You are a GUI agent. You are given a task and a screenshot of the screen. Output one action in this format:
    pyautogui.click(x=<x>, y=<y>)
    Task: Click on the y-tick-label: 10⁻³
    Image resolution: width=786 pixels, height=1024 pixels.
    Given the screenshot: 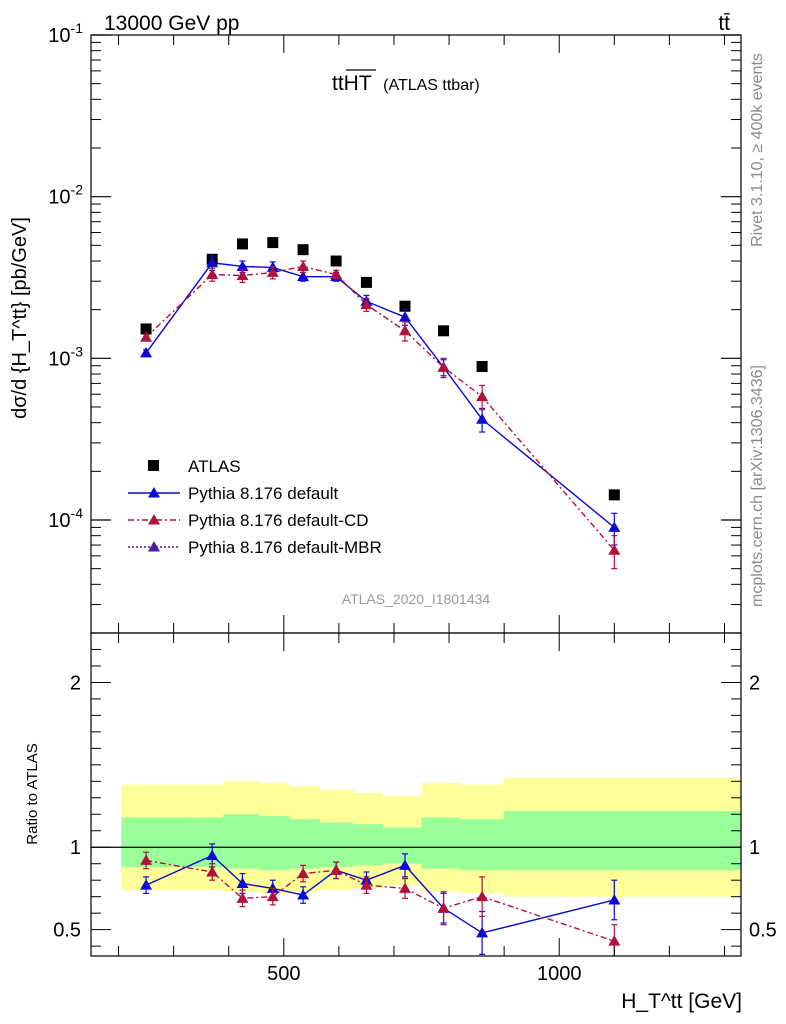 What is the action you would take?
    pyautogui.click(x=65, y=356)
    